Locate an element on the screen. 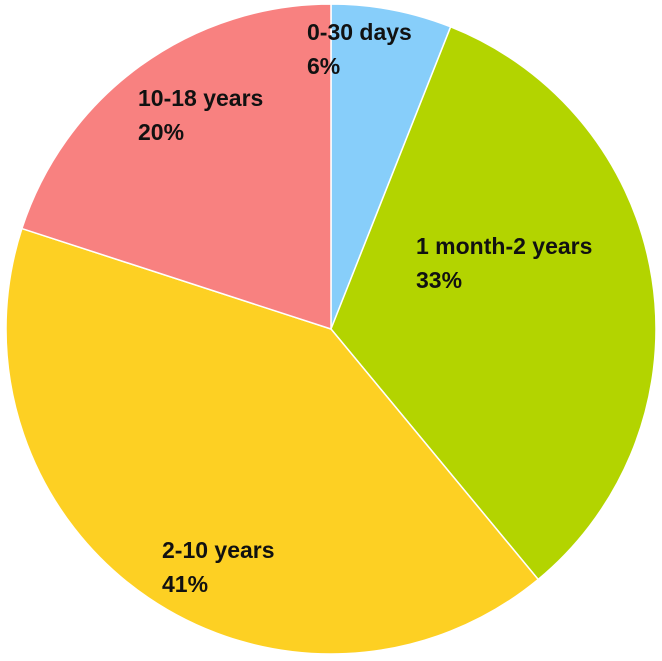 The width and height of the screenshot is (662, 661). slice-label-10-18-years: 10-18 years is located at coordinates (200, 98).